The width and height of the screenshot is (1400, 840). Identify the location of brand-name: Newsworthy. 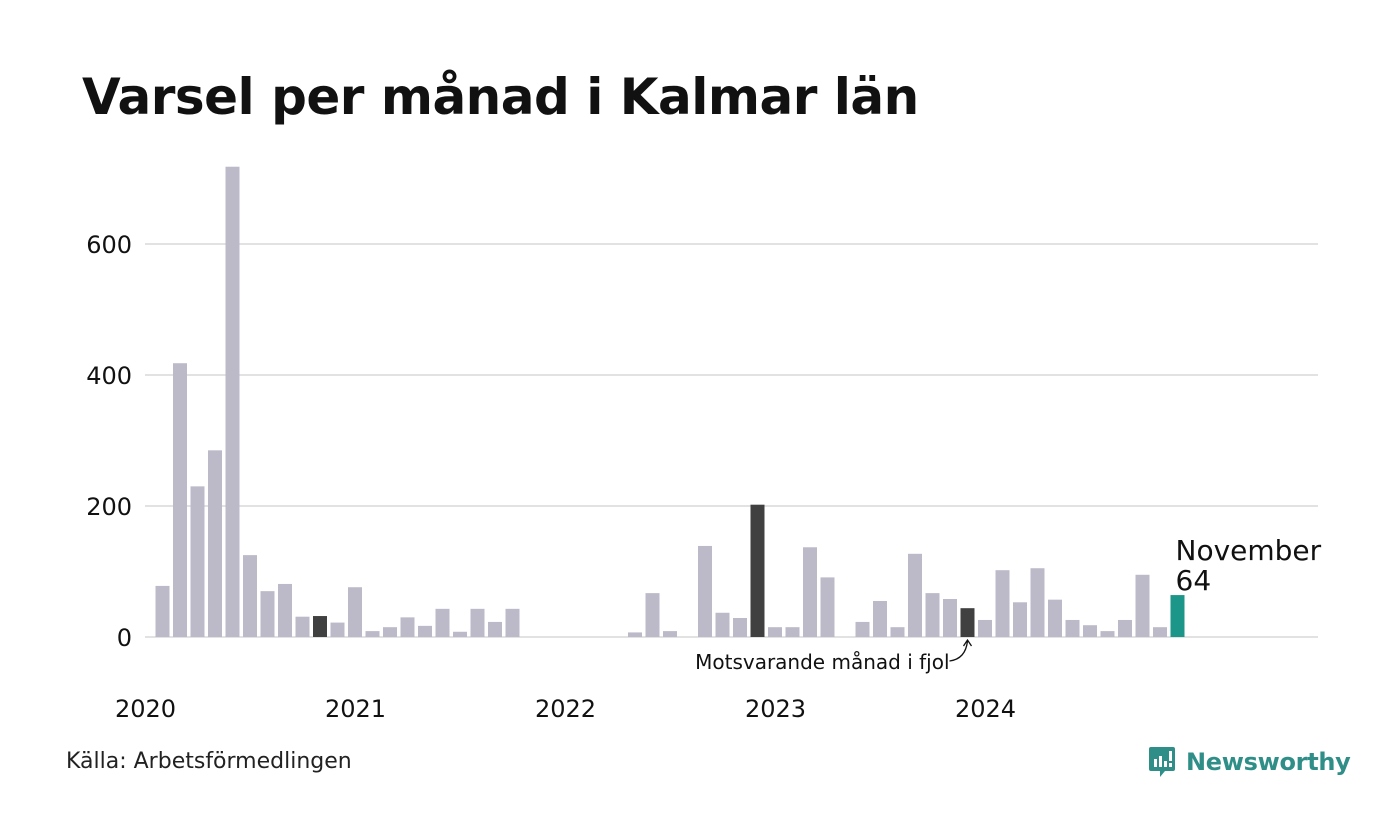
(1268, 762).